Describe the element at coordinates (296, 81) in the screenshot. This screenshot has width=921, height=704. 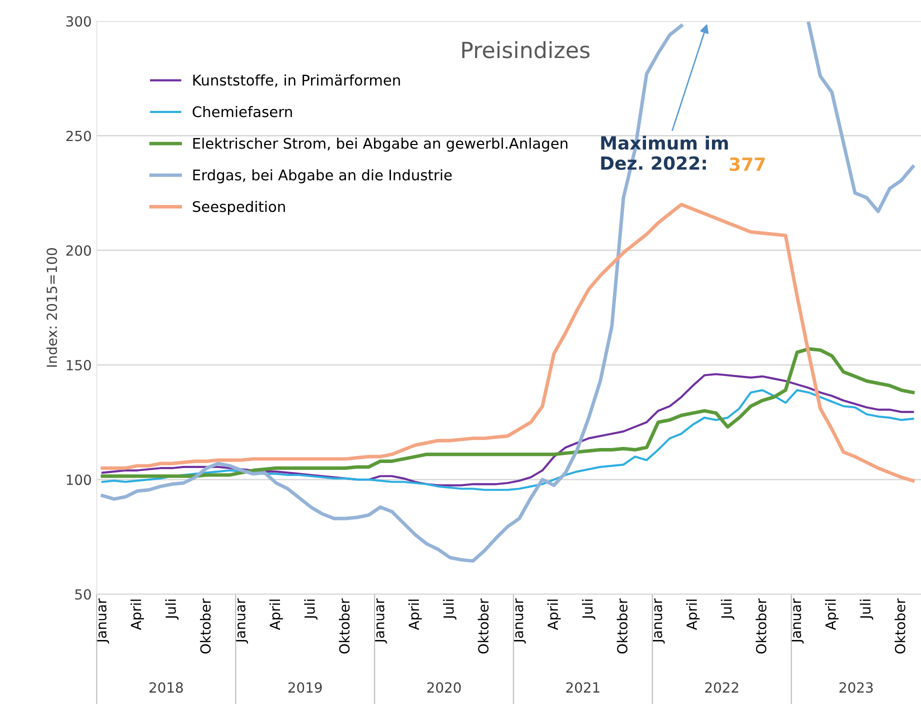
I see `legend-label: Kunststoffe, in Primärformen` at that location.